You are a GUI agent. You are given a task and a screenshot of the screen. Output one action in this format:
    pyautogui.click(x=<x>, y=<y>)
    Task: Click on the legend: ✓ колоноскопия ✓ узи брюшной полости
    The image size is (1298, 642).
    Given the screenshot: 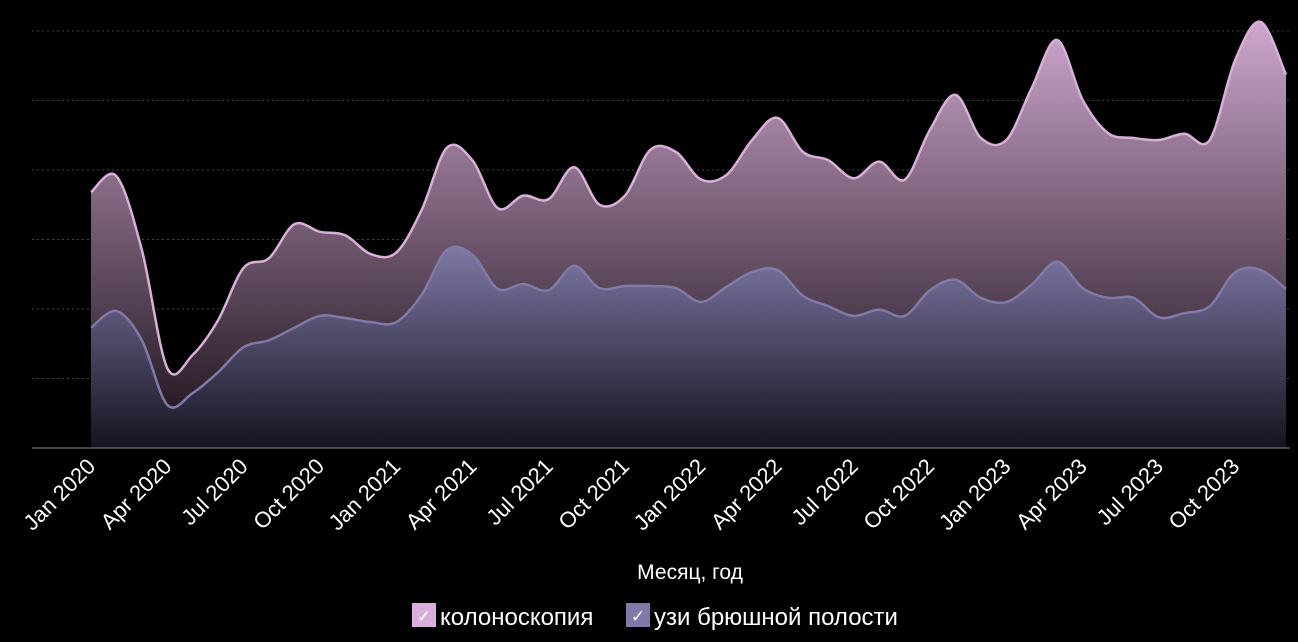 What is the action you would take?
    pyautogui.click(x=655, y=617)
    